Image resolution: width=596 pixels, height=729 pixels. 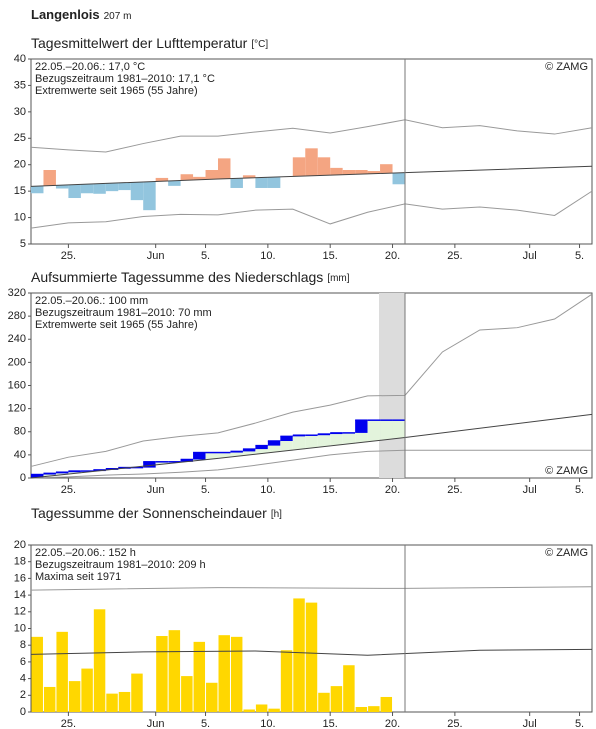 I want to click on y-tick-label: 2, so click(x=23, y=695).